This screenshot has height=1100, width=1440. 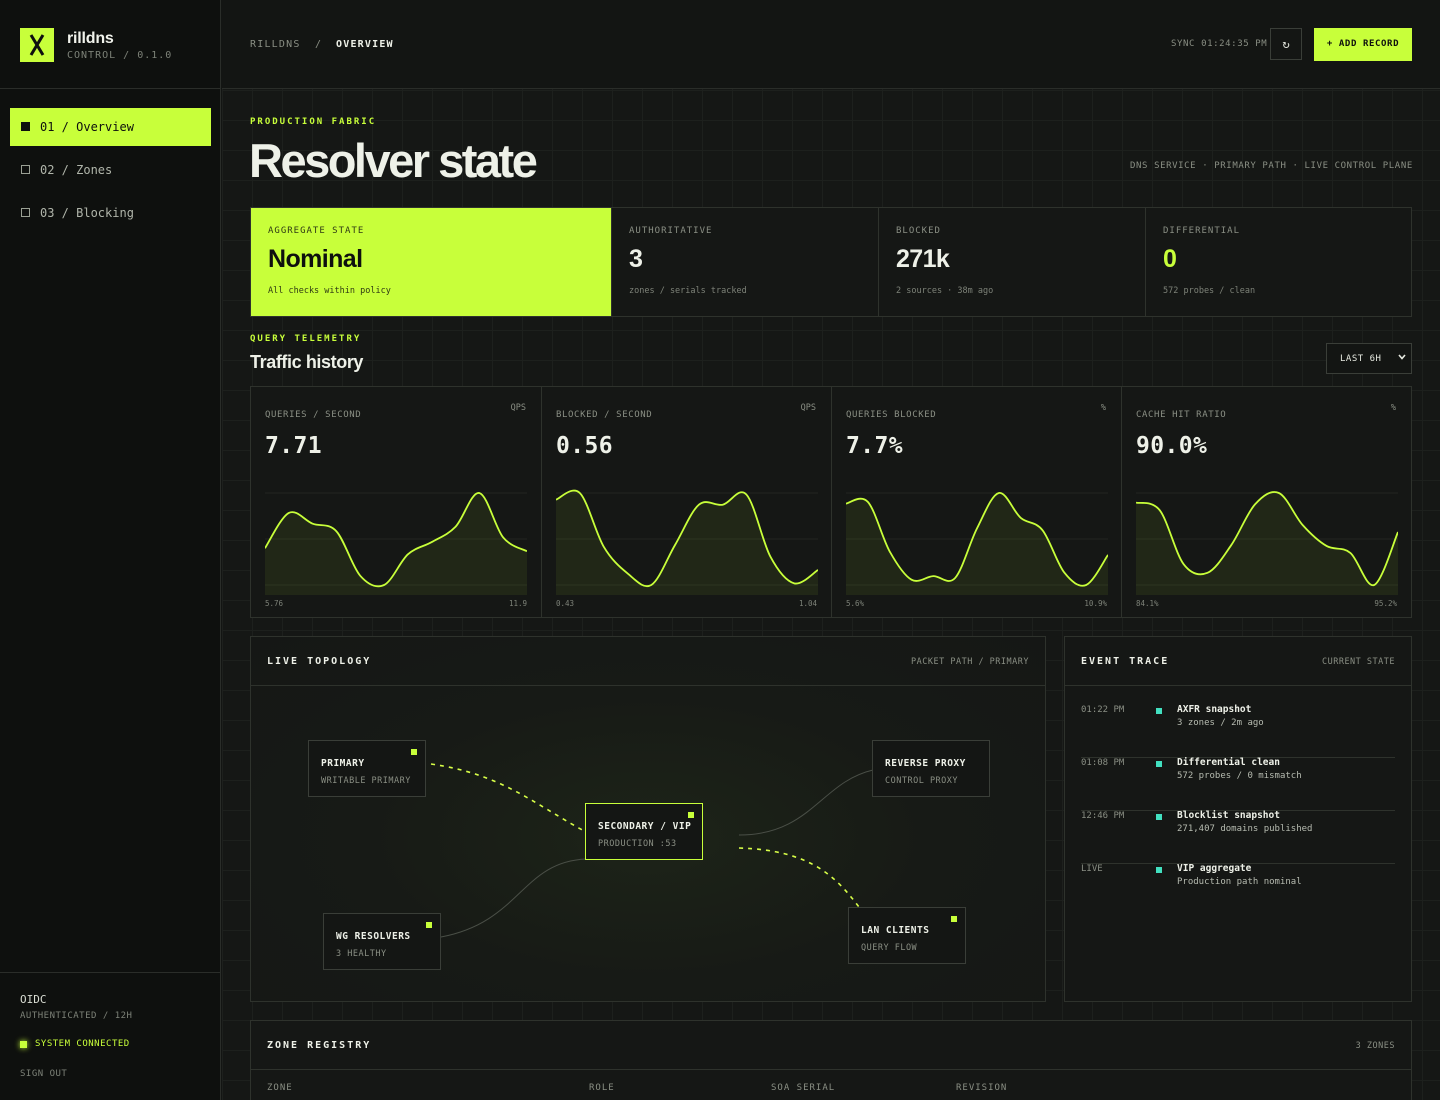 I want to click on panel-cache-hit-ratio: CACHE HIT RATIO % 90.0% 84.1% 95.2%, so click(x=1266, y=502).